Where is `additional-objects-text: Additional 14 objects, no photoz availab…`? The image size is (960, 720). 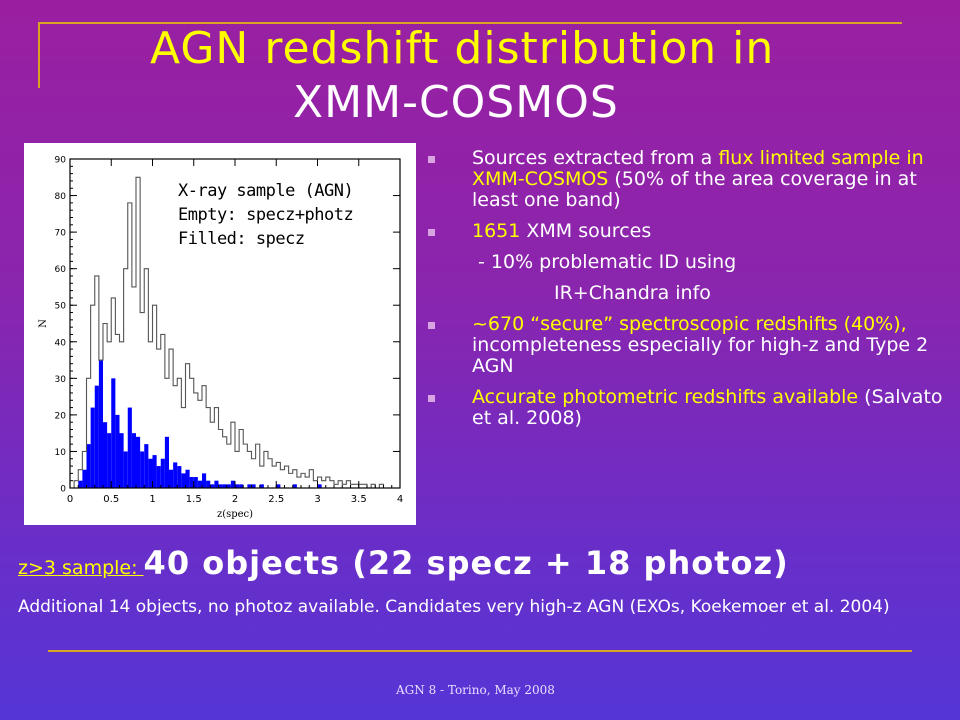 additional-objects-text: Additional 14 objects, no photoz availab… is located at coordinates (454, 607).